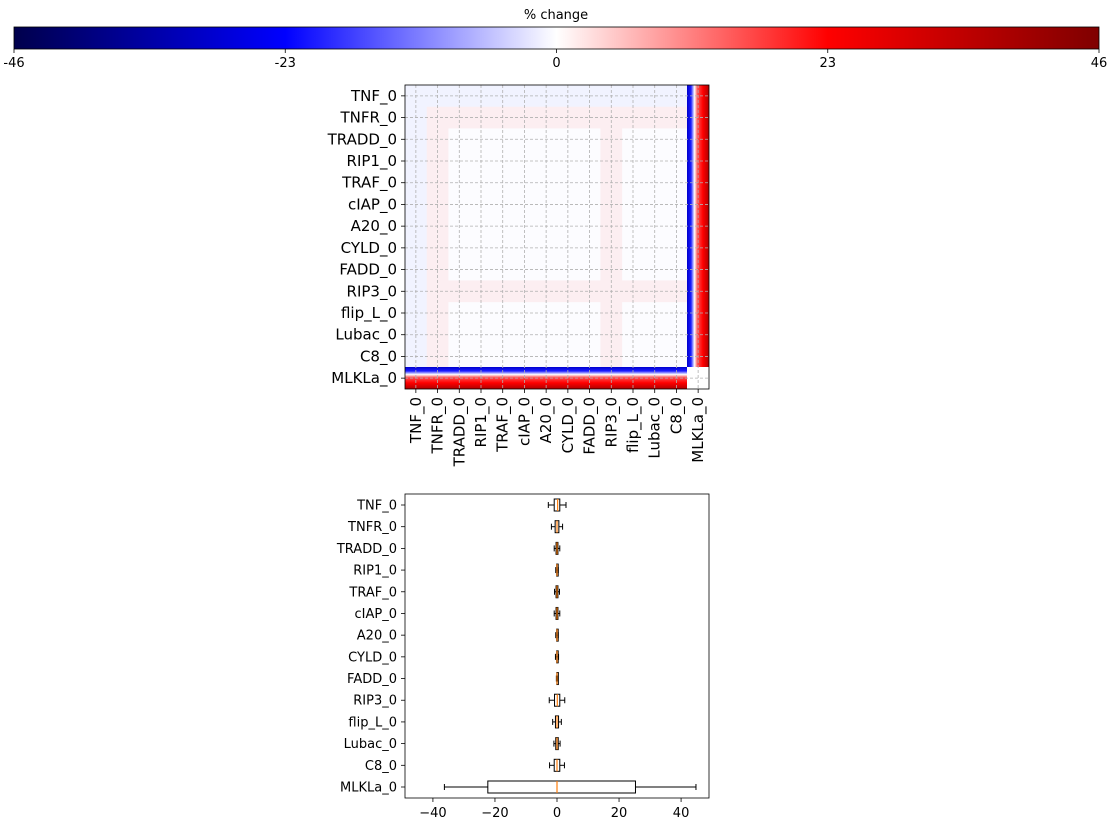  What do you see at coordinates (372, 291) in the screenshot?
I see `heatmap-row-label: RIP3_0` at bounding box center [372, 291].